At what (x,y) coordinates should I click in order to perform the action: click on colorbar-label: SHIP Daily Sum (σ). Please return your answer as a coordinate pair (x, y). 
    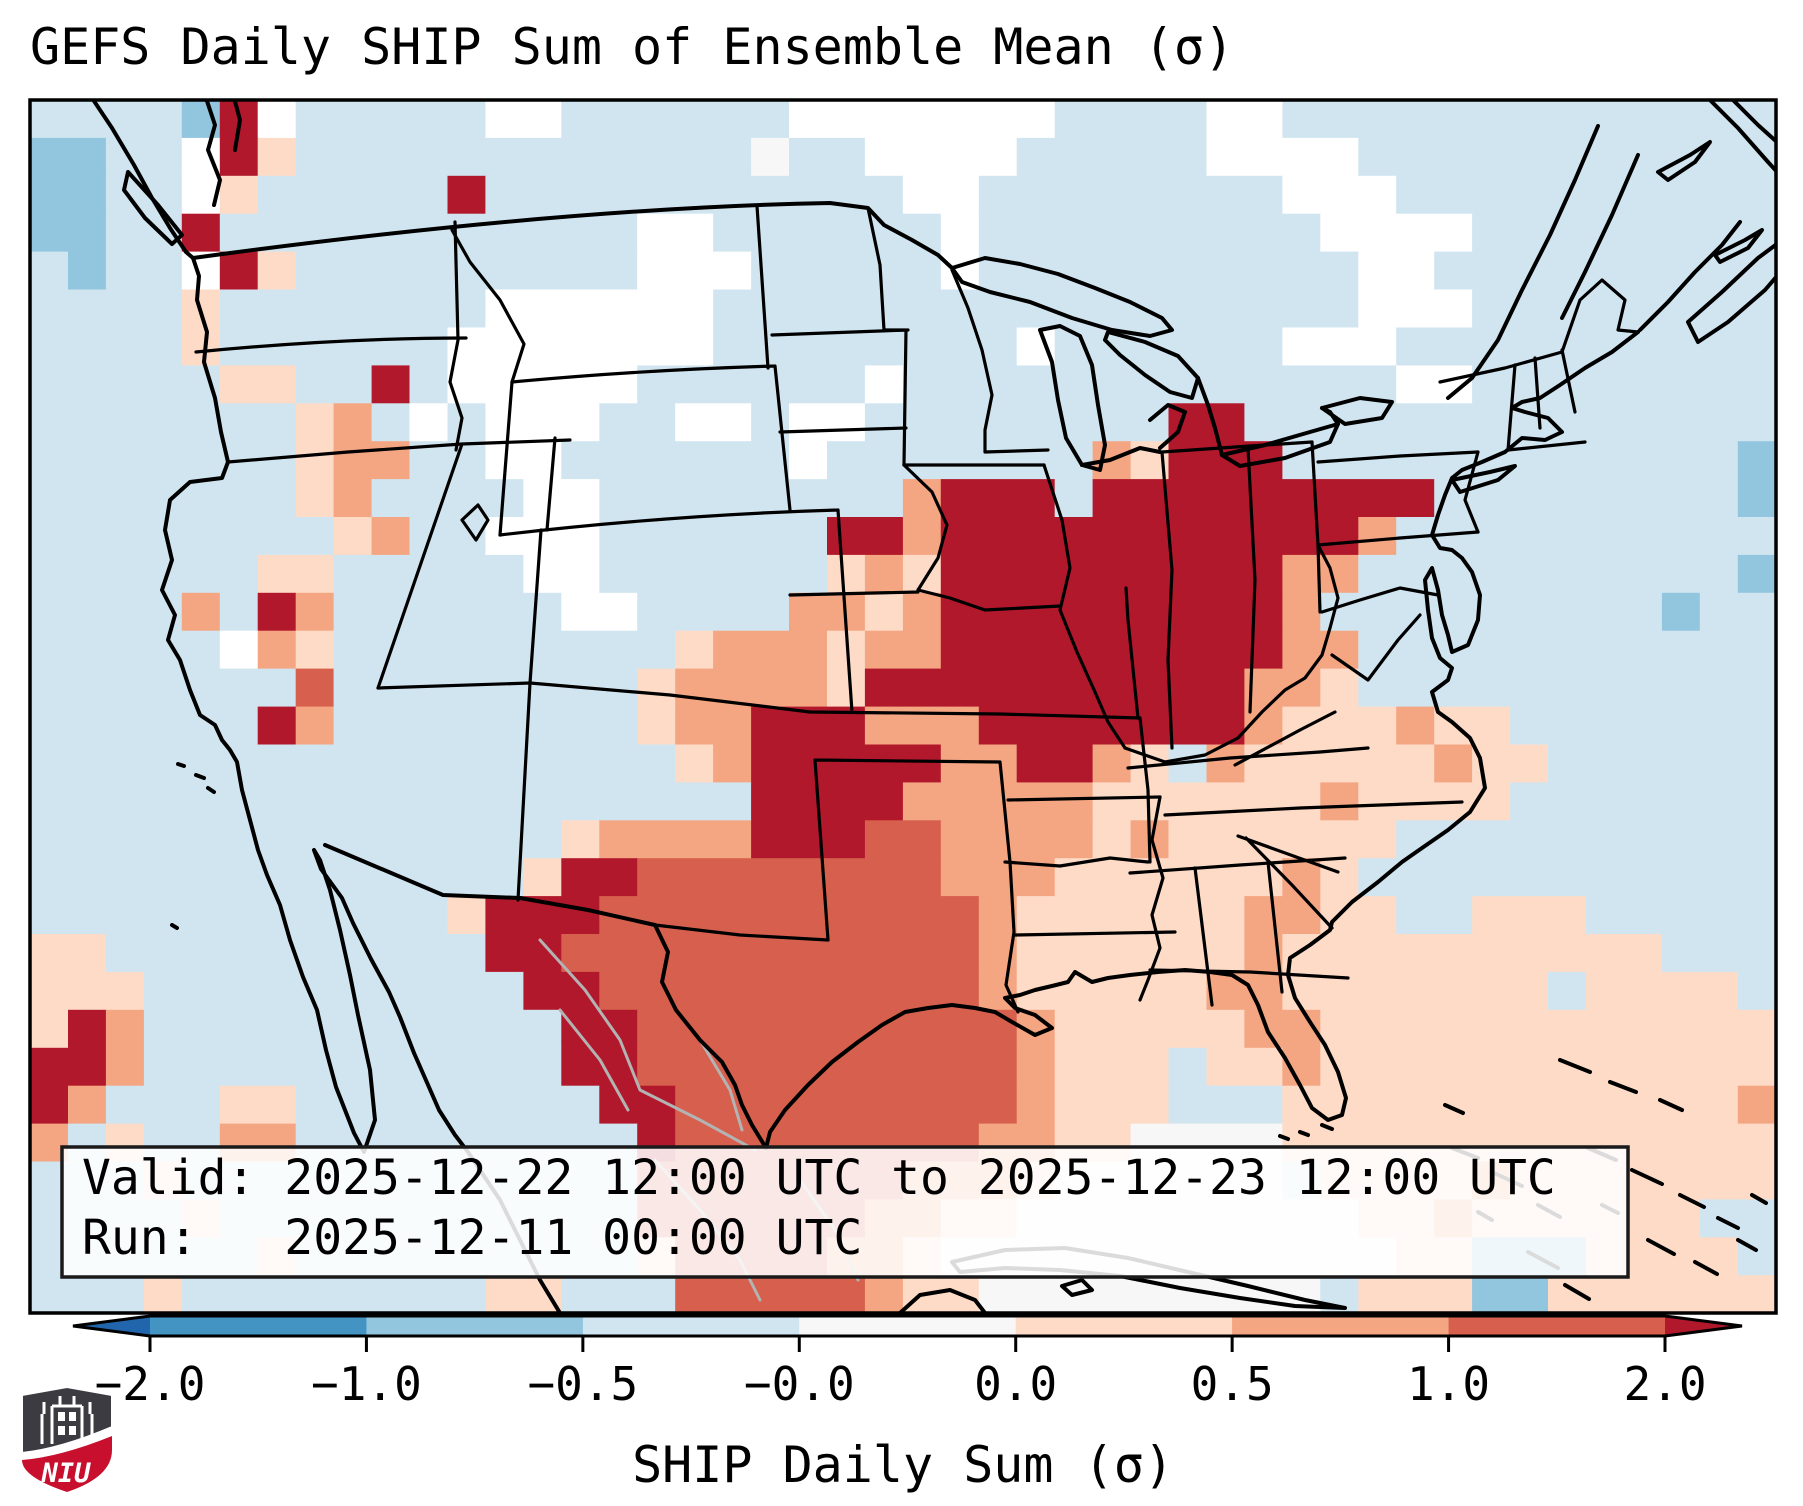
    Looking at the image, I should click on (903, 1465).